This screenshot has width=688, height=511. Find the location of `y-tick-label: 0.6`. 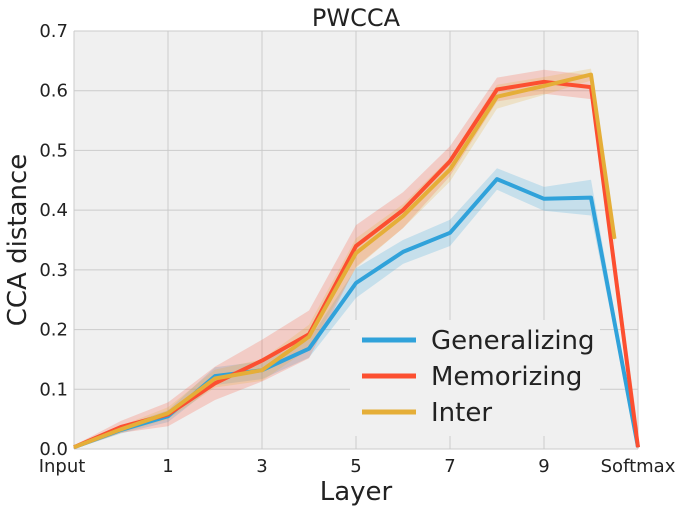

y-tick-label: 0.6 is located at coordinates (53, 91).